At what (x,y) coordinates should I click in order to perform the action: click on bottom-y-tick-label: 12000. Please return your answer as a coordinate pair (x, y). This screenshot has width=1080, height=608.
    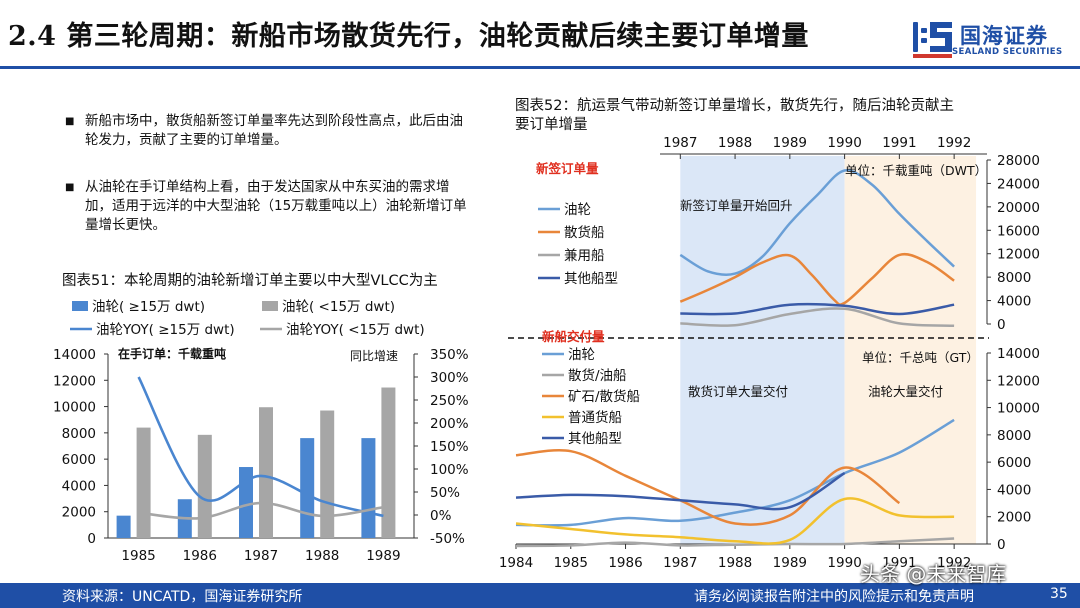
    Looking at the image, I should click on (1018, 381).